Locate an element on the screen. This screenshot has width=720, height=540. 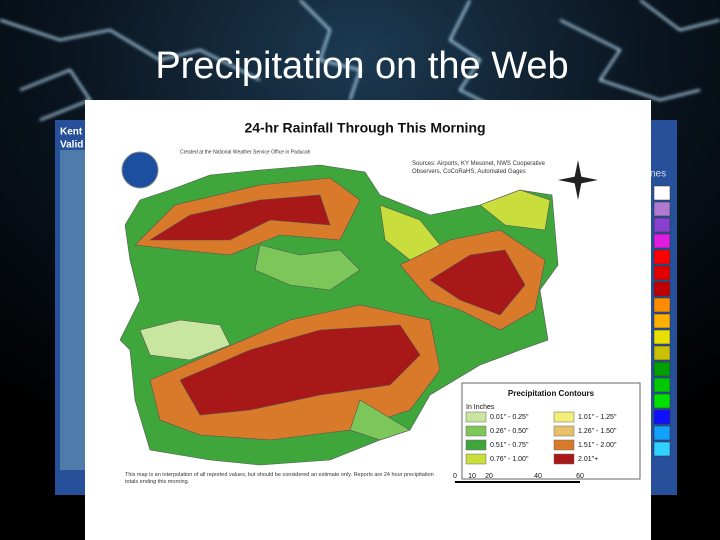
legend-label: 0.01" - 0.25" is located at coordinates (509, 417).